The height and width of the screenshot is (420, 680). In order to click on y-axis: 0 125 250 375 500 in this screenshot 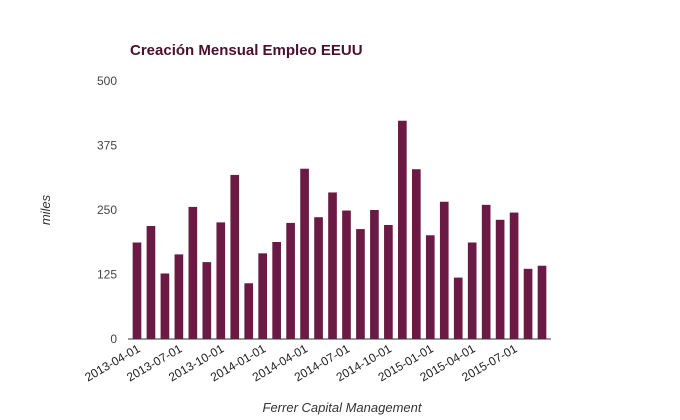, I will do `click(107, 210)`.